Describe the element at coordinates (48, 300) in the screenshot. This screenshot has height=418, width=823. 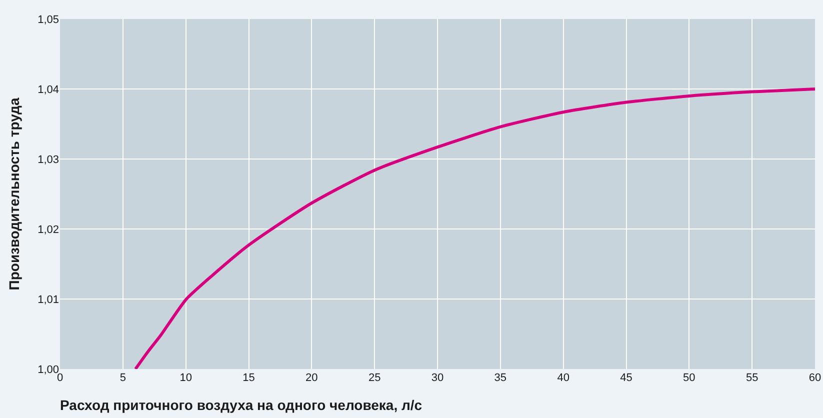
I see `y-tick-label: 1,01` at that location.